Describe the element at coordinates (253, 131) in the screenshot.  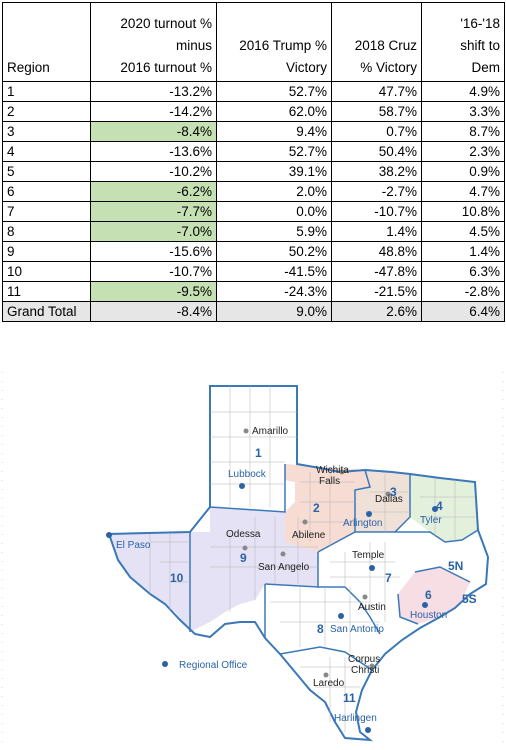
I see `table-row: 3 -8.4% 9.4% 0.7% 8.7%` at that location.